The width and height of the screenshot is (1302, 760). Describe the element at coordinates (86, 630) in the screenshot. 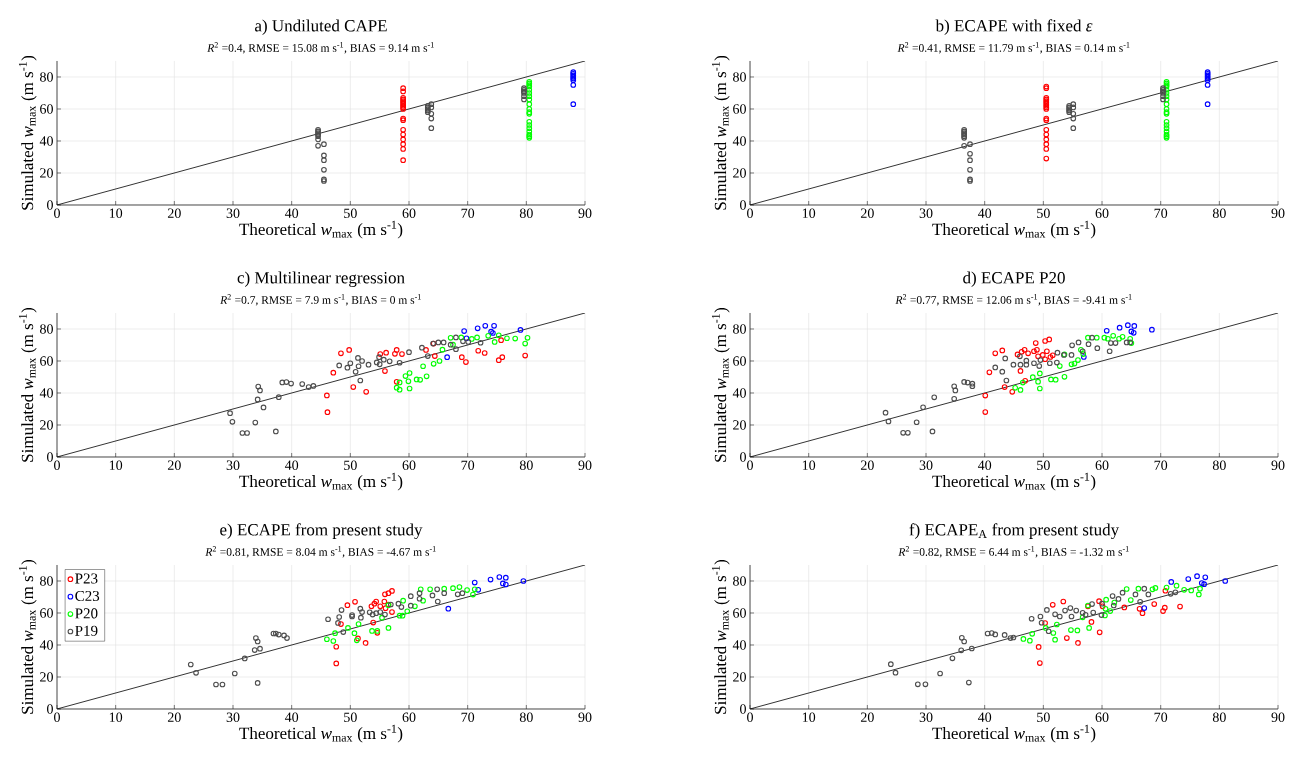

I see `legend-label: P19` at that location.